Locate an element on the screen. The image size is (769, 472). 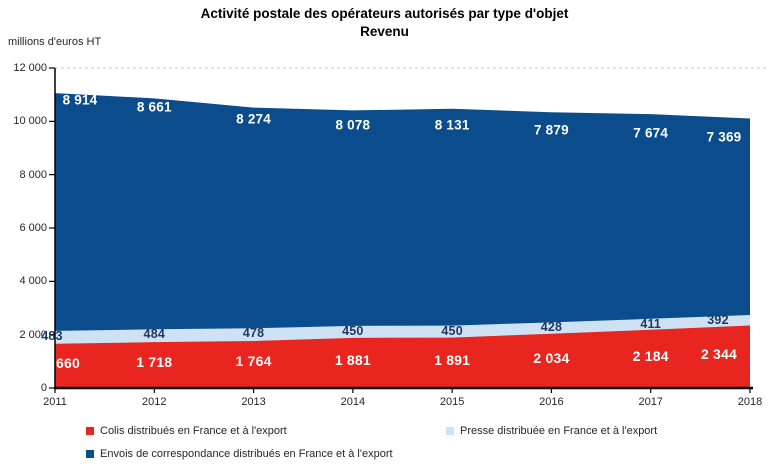
data-label-colis: 2 184 is located at coordinates (650, 355).